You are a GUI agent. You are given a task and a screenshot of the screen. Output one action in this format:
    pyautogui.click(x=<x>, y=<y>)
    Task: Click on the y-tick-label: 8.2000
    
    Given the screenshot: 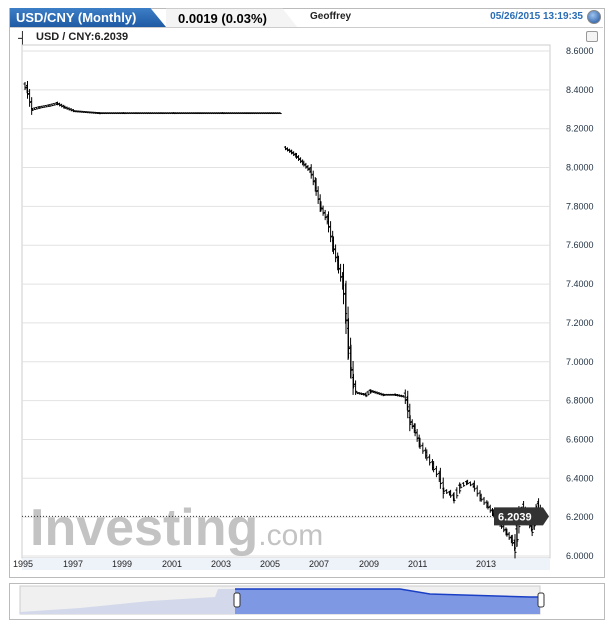 What is the action you would take?
    pyautogui.click(x=580, y=129)
    